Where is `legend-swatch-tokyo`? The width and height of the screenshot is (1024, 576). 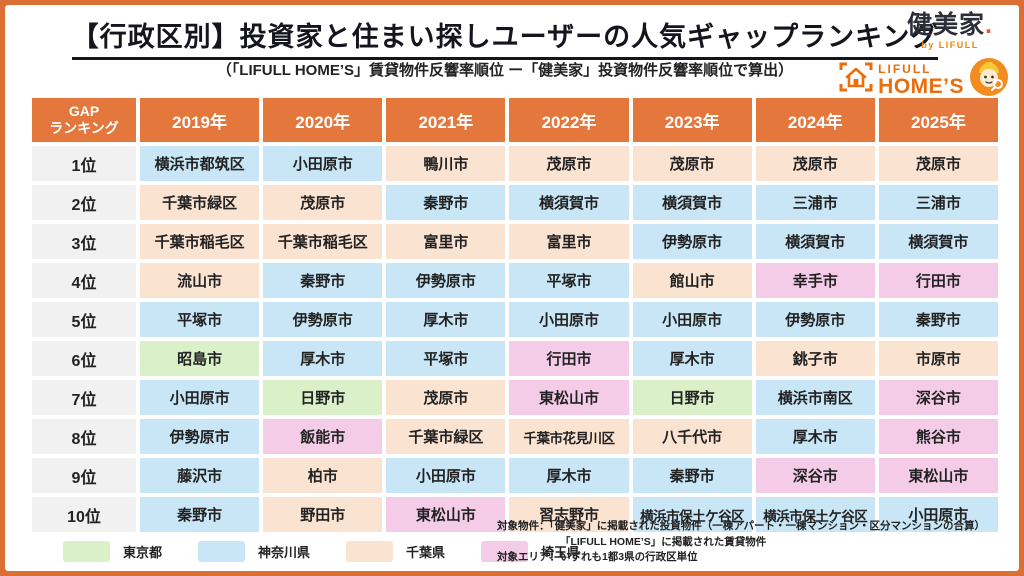 legend-swatch-tokyo is located at coordinates (86, 551).